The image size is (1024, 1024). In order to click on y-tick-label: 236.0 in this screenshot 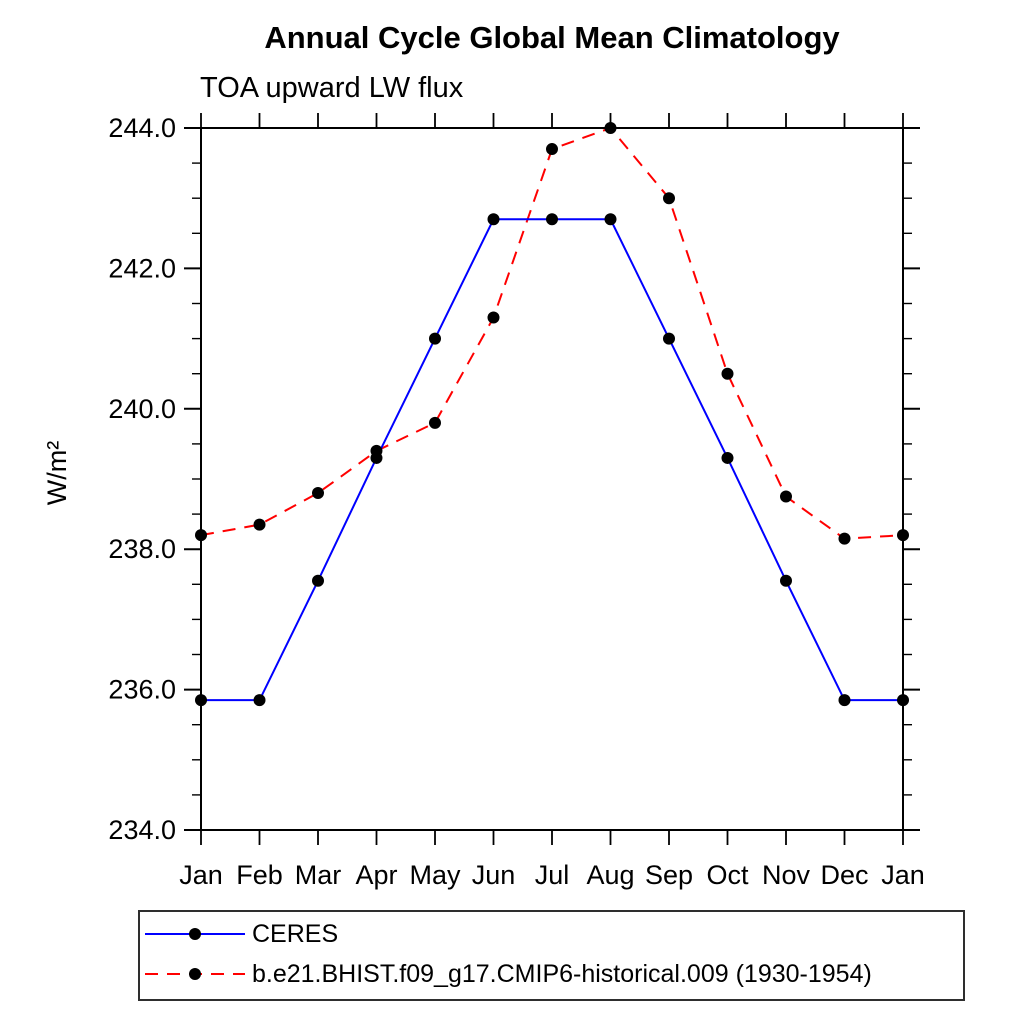, I will do `click(142, 690)`.